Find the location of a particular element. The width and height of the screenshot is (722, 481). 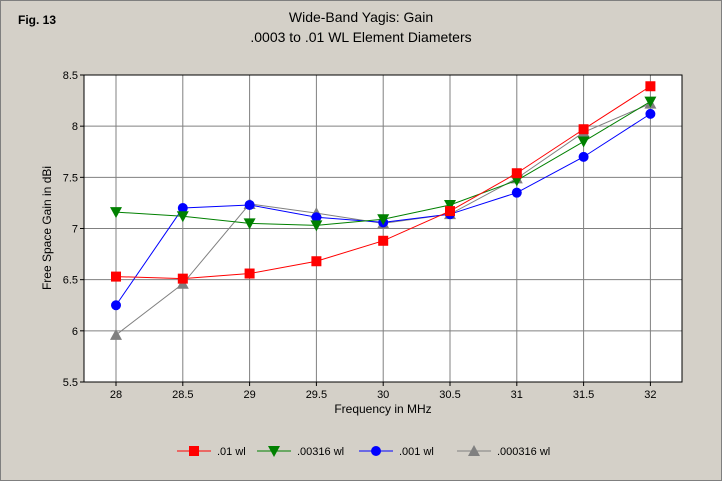

legend-label: .01 wl is located at coordinates (231, 452).